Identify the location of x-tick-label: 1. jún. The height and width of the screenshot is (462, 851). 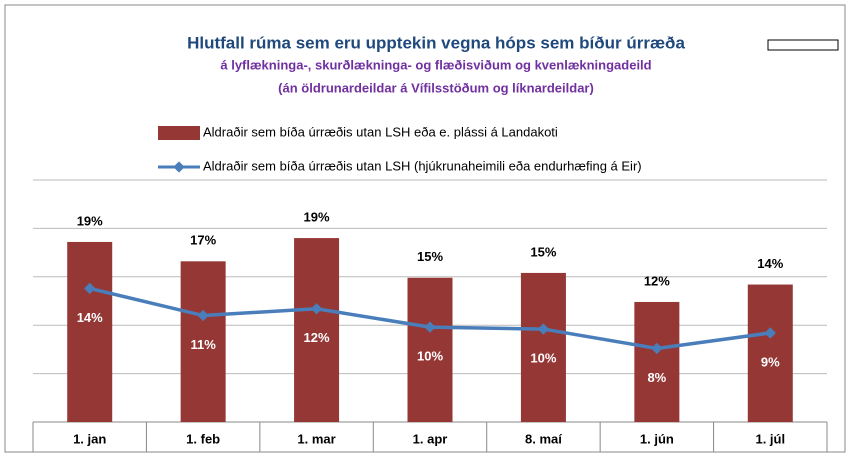
(657, 438).